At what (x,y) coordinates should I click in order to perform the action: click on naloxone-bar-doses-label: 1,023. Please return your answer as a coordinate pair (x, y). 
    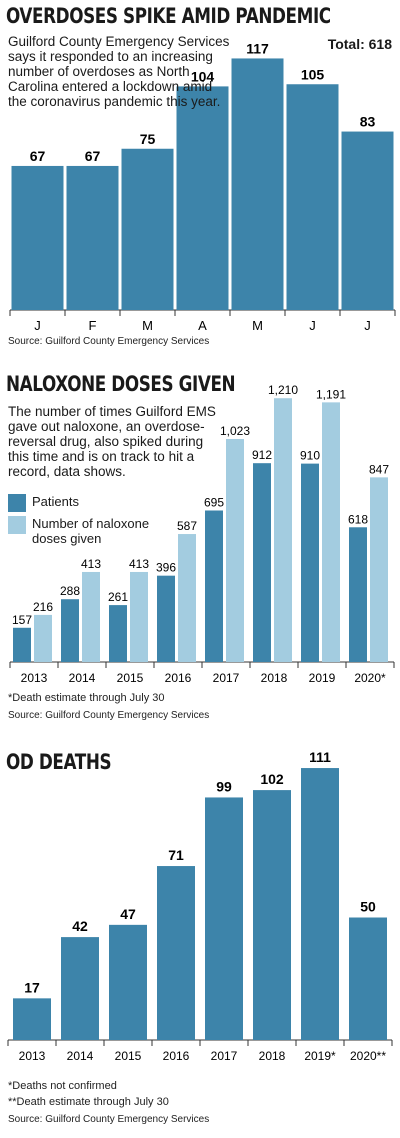
    Looking at the image, I should click on (235, 431).